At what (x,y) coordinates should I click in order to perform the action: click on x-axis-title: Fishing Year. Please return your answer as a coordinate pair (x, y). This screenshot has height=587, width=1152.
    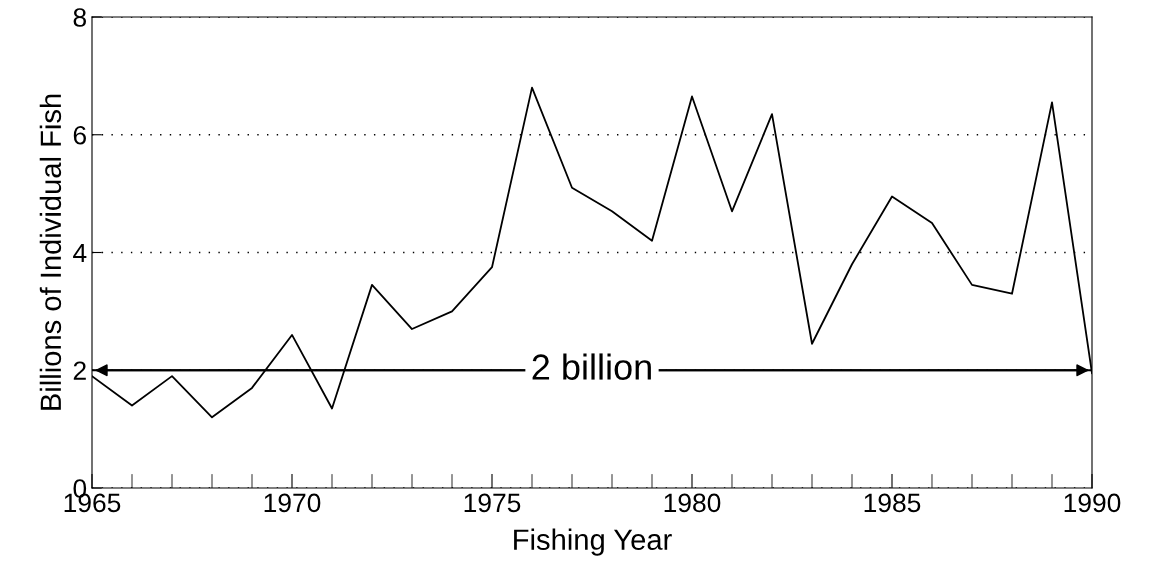
    Looking at the image, I should click on (593, 542).